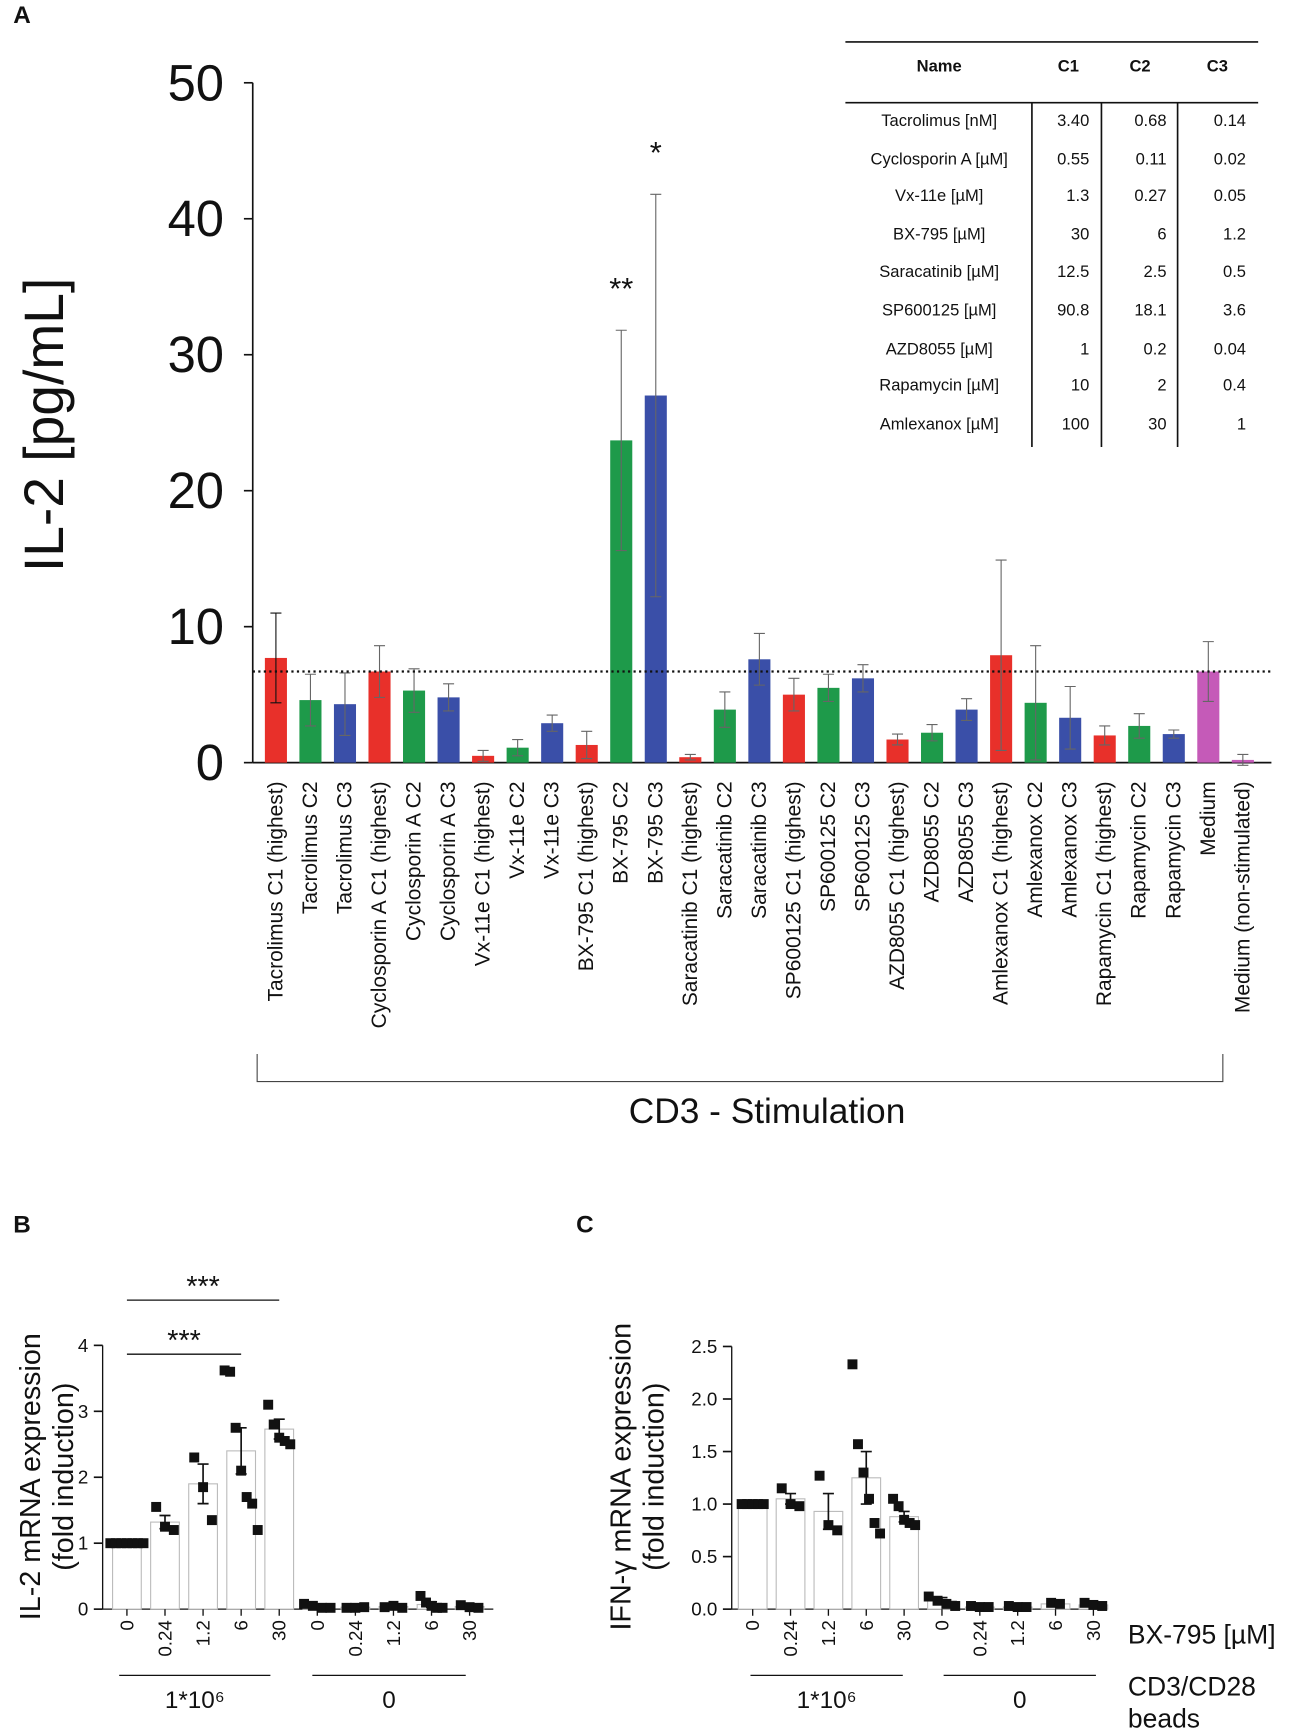  Describe the element at coordinates (552, 829) in the screenshot. I see `x-tick-label: Vx-11e C3` at that location.